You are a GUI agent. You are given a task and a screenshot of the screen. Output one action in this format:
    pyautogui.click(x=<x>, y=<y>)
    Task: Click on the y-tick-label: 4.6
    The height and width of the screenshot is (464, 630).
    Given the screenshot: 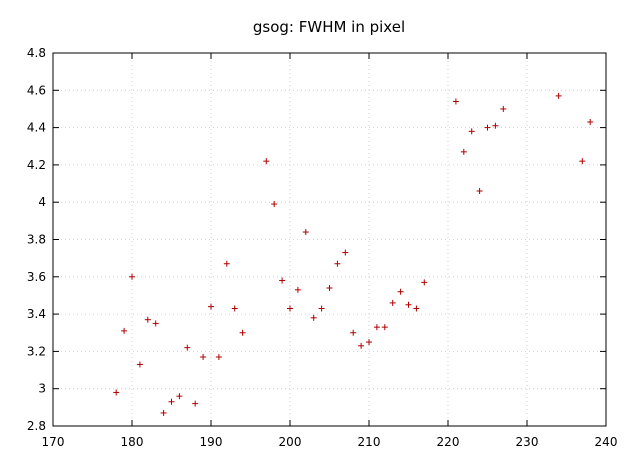 What is the action you would take?
    pyautogui.click(x=36, y=90)
    